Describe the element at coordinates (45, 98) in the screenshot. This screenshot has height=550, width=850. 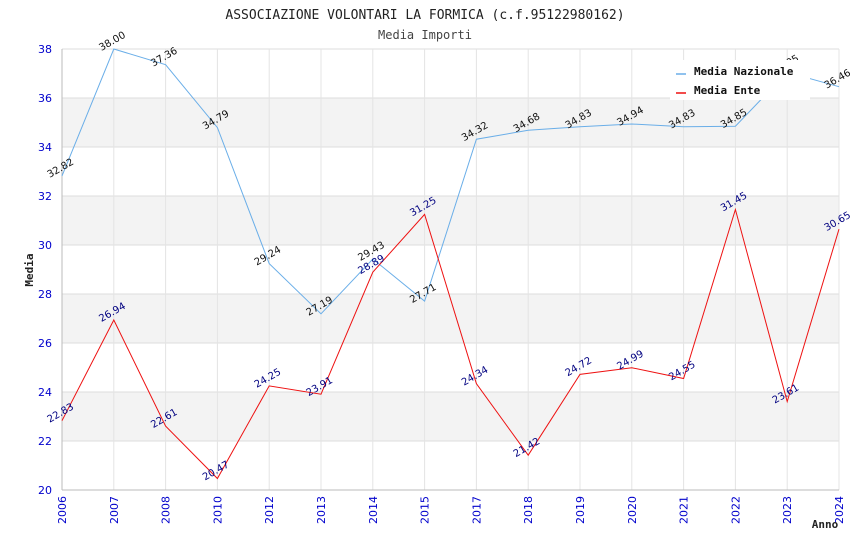
I see `y-tick-label: 36` at that location.